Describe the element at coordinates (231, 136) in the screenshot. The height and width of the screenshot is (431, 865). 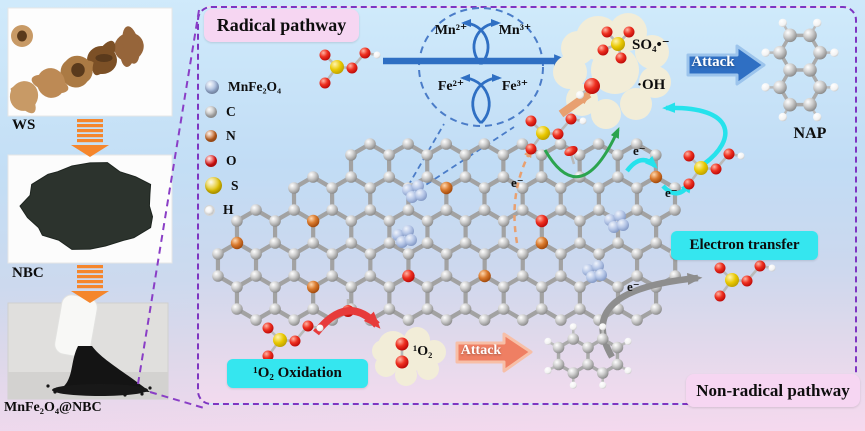
I see `legend-label: N` at that location.